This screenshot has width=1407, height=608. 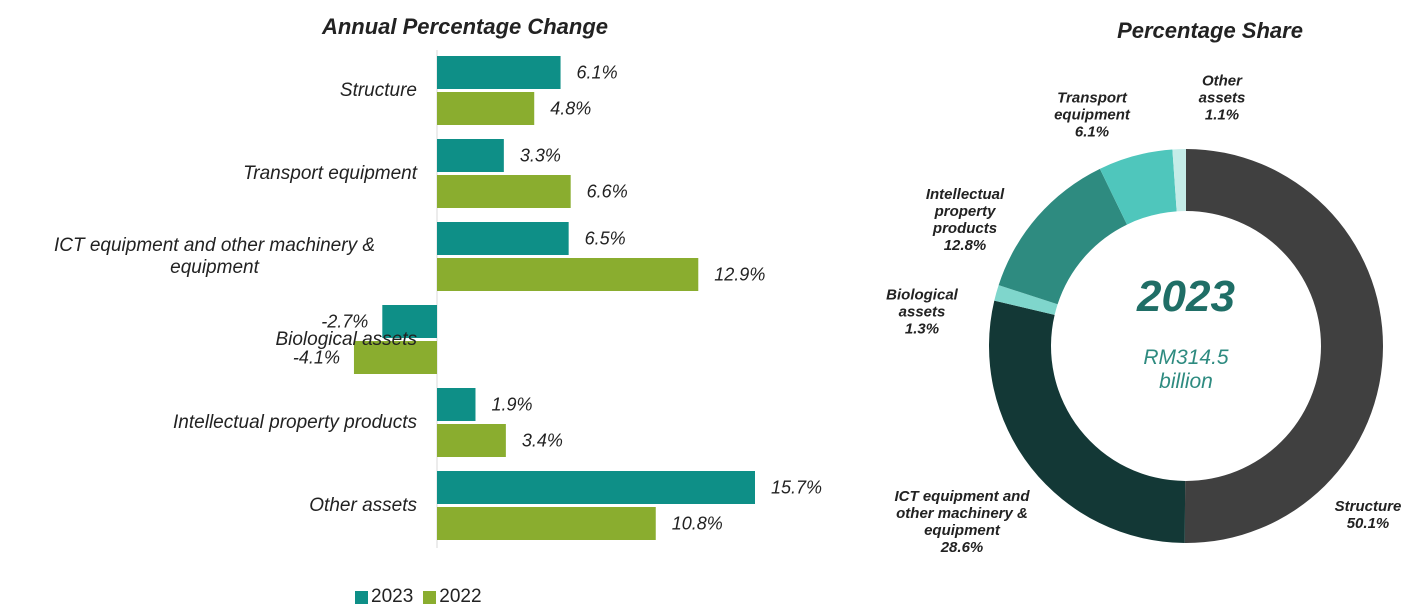 What do you see at coordinates (697, 523) in the screenshot?
I see `value-label: 10.8%` at bounding box center [697, 523].